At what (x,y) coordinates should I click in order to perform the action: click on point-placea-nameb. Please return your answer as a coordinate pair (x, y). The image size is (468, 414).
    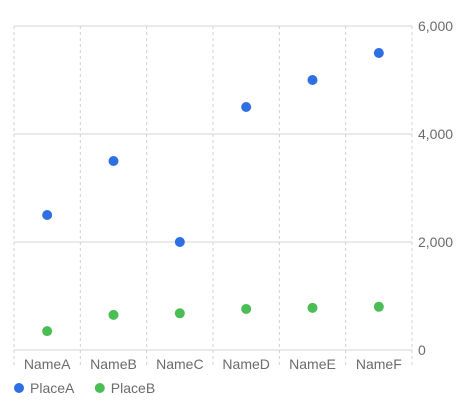
    Looking at the image, I should click on (113, 161).